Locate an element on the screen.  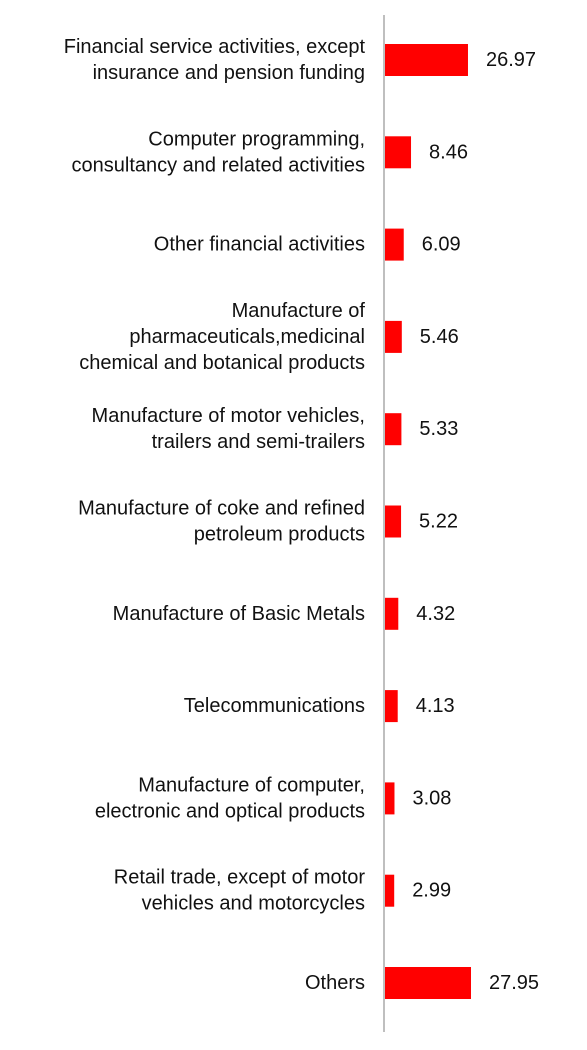
category-label: Others is located at coordinates (335, 983).